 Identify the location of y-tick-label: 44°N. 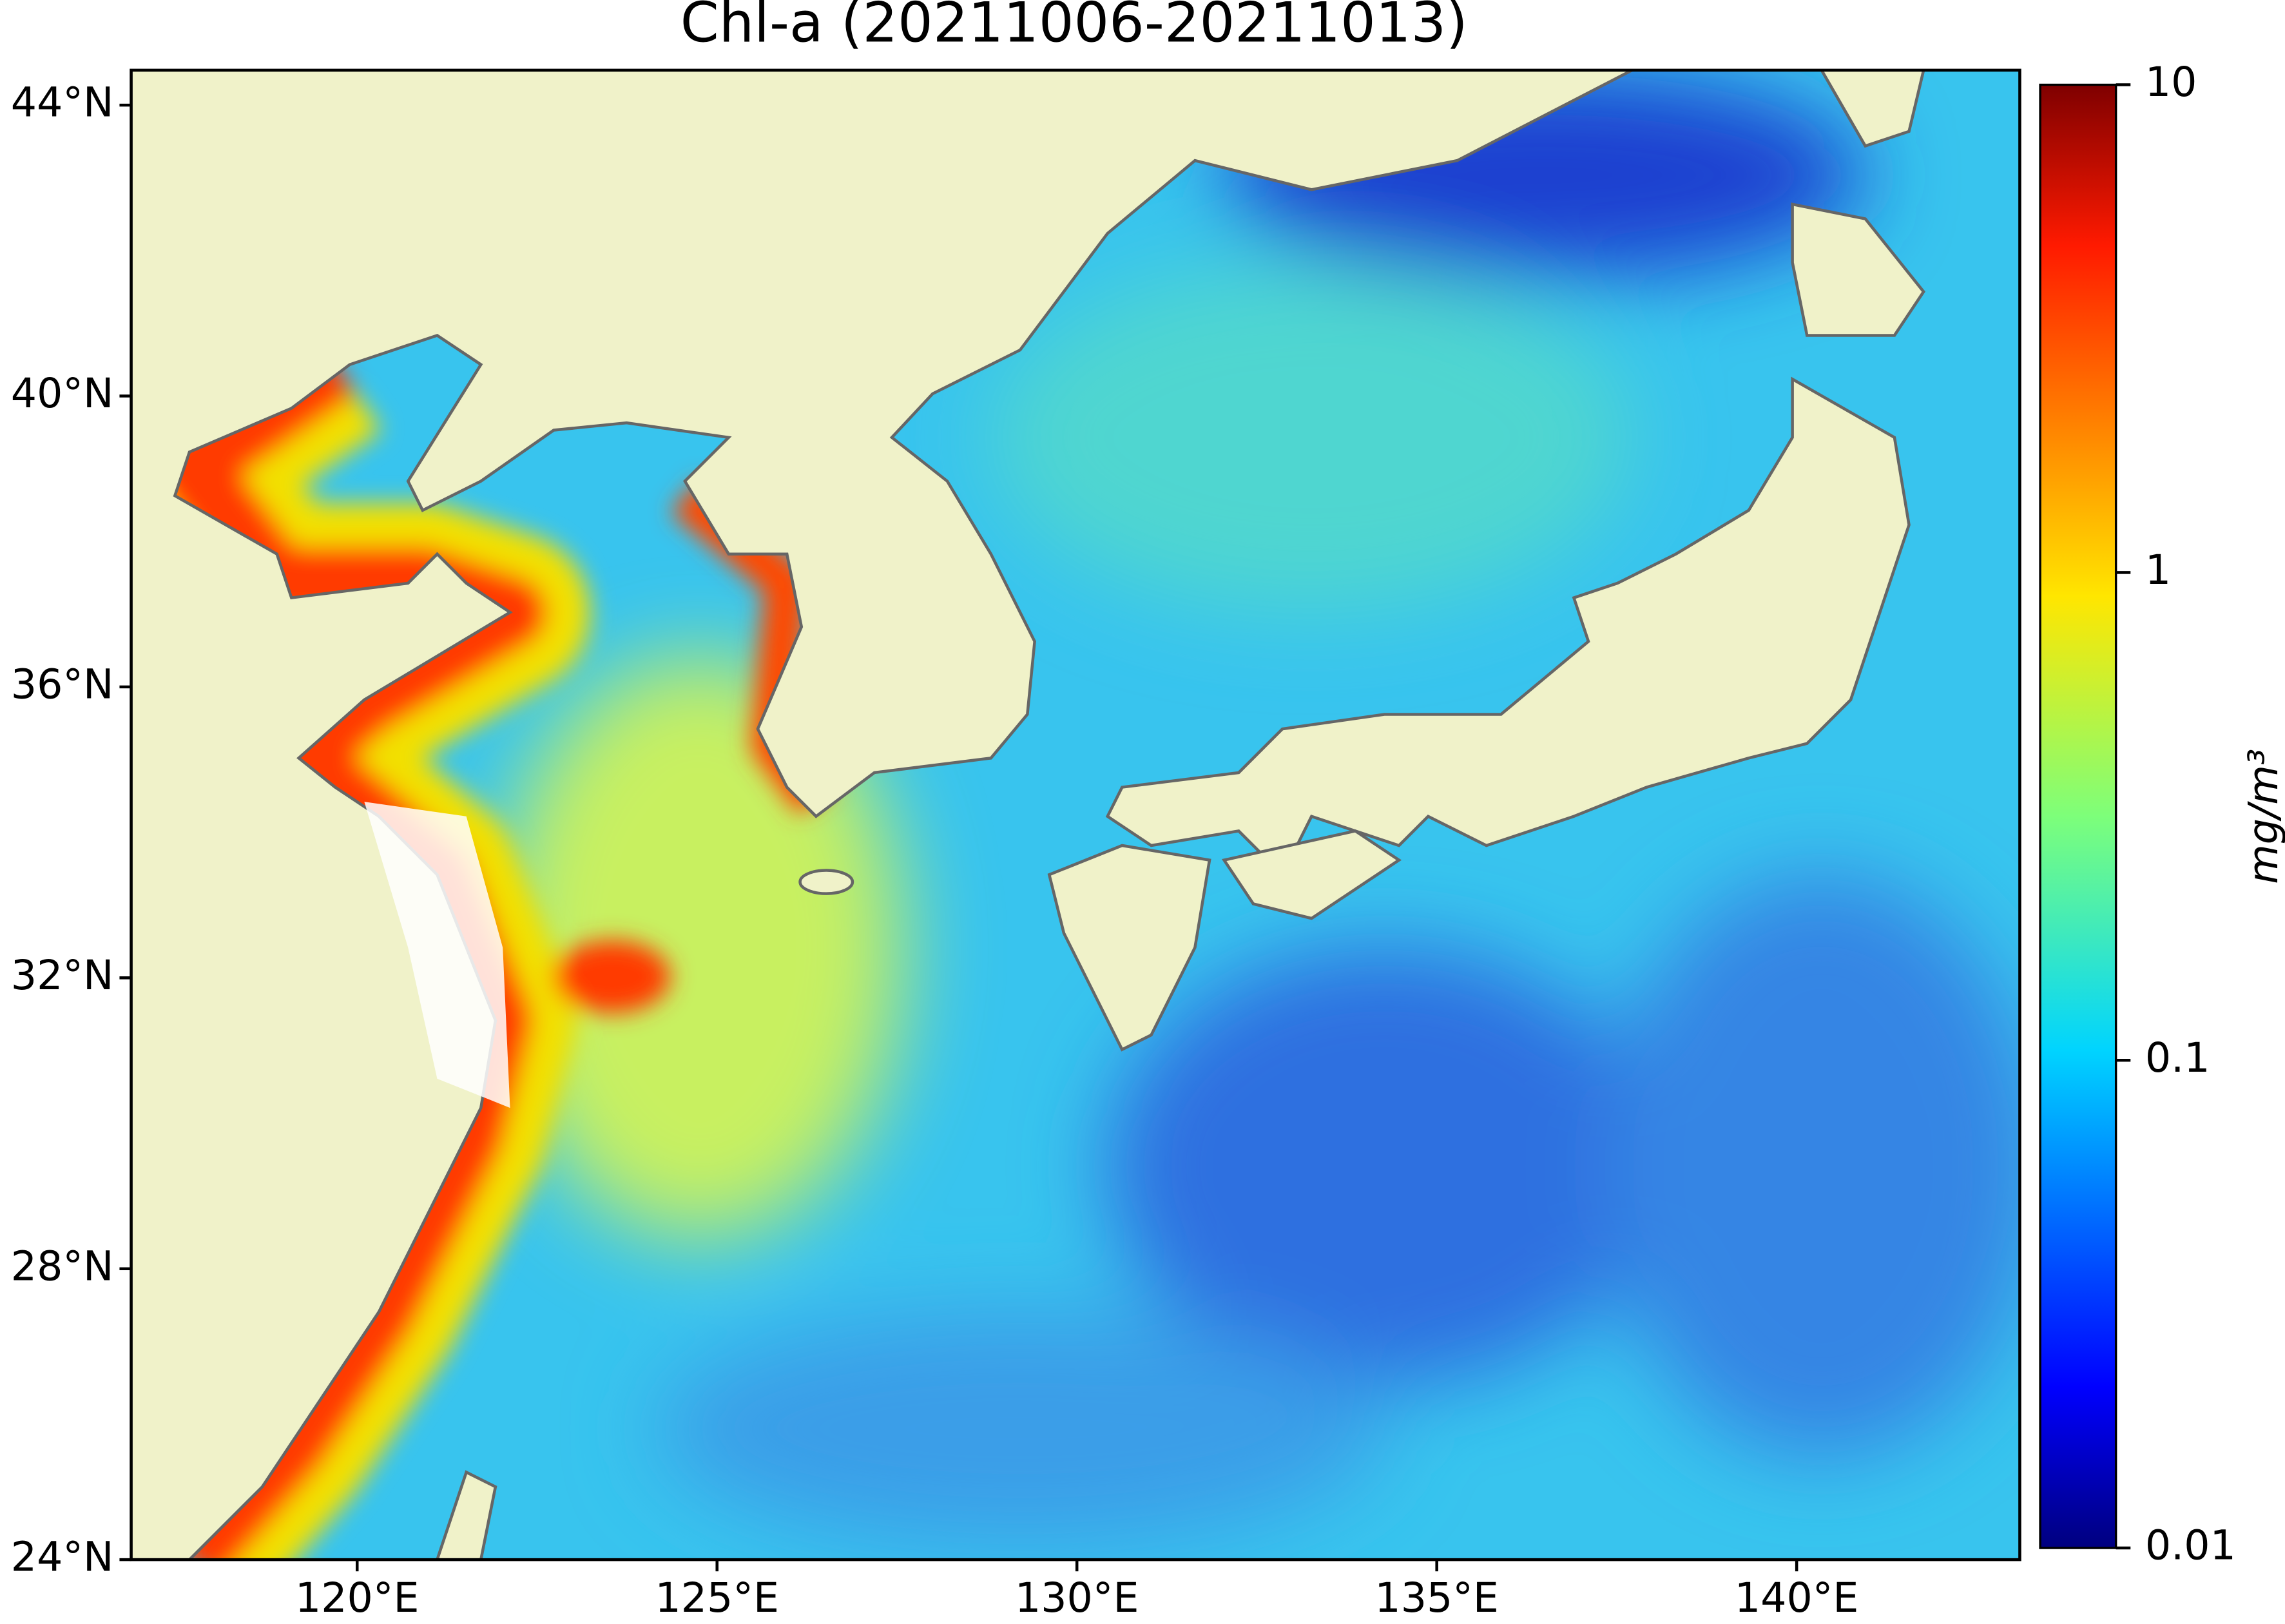
(62, 103).